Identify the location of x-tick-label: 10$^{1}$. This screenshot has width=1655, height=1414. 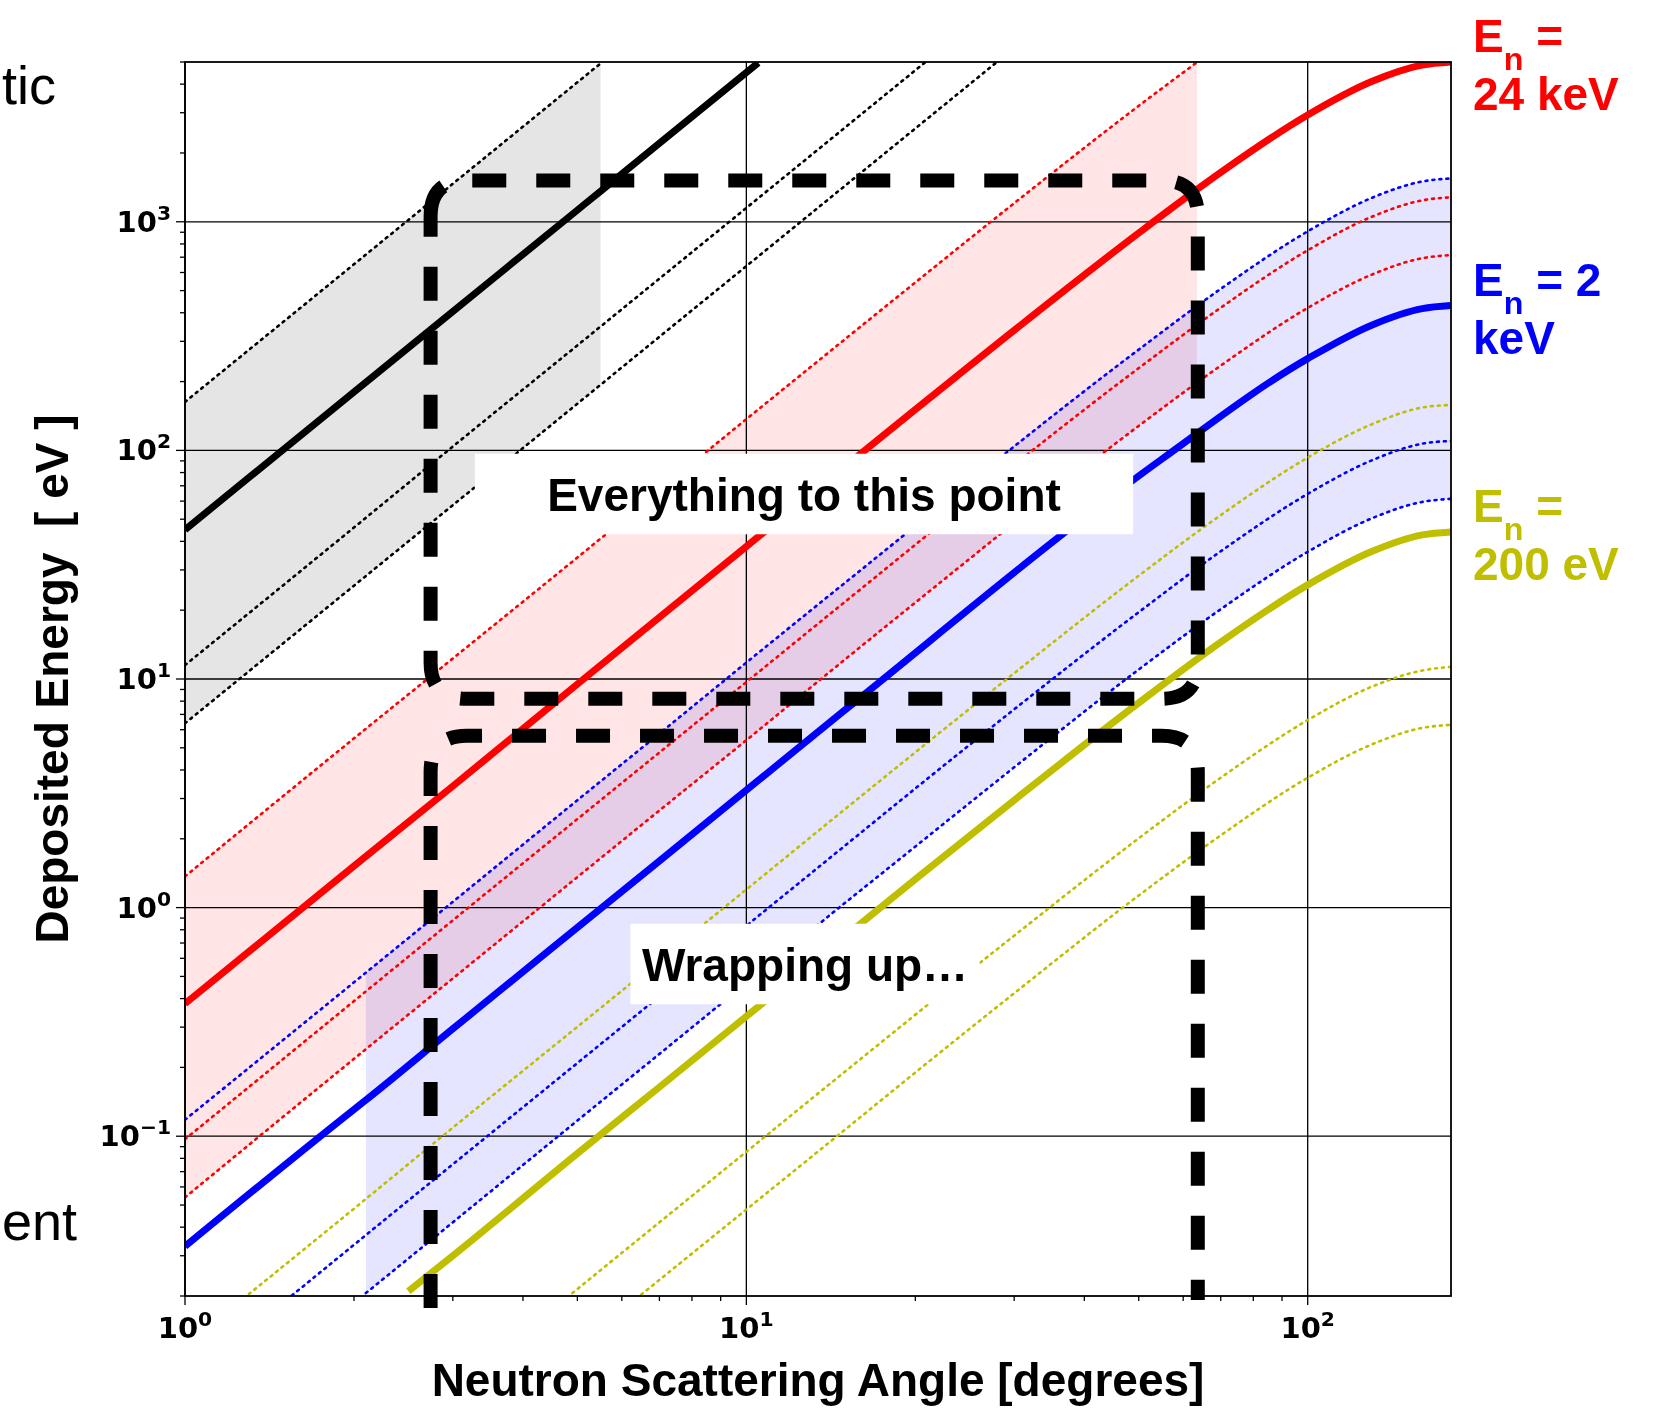
(746, 1326).